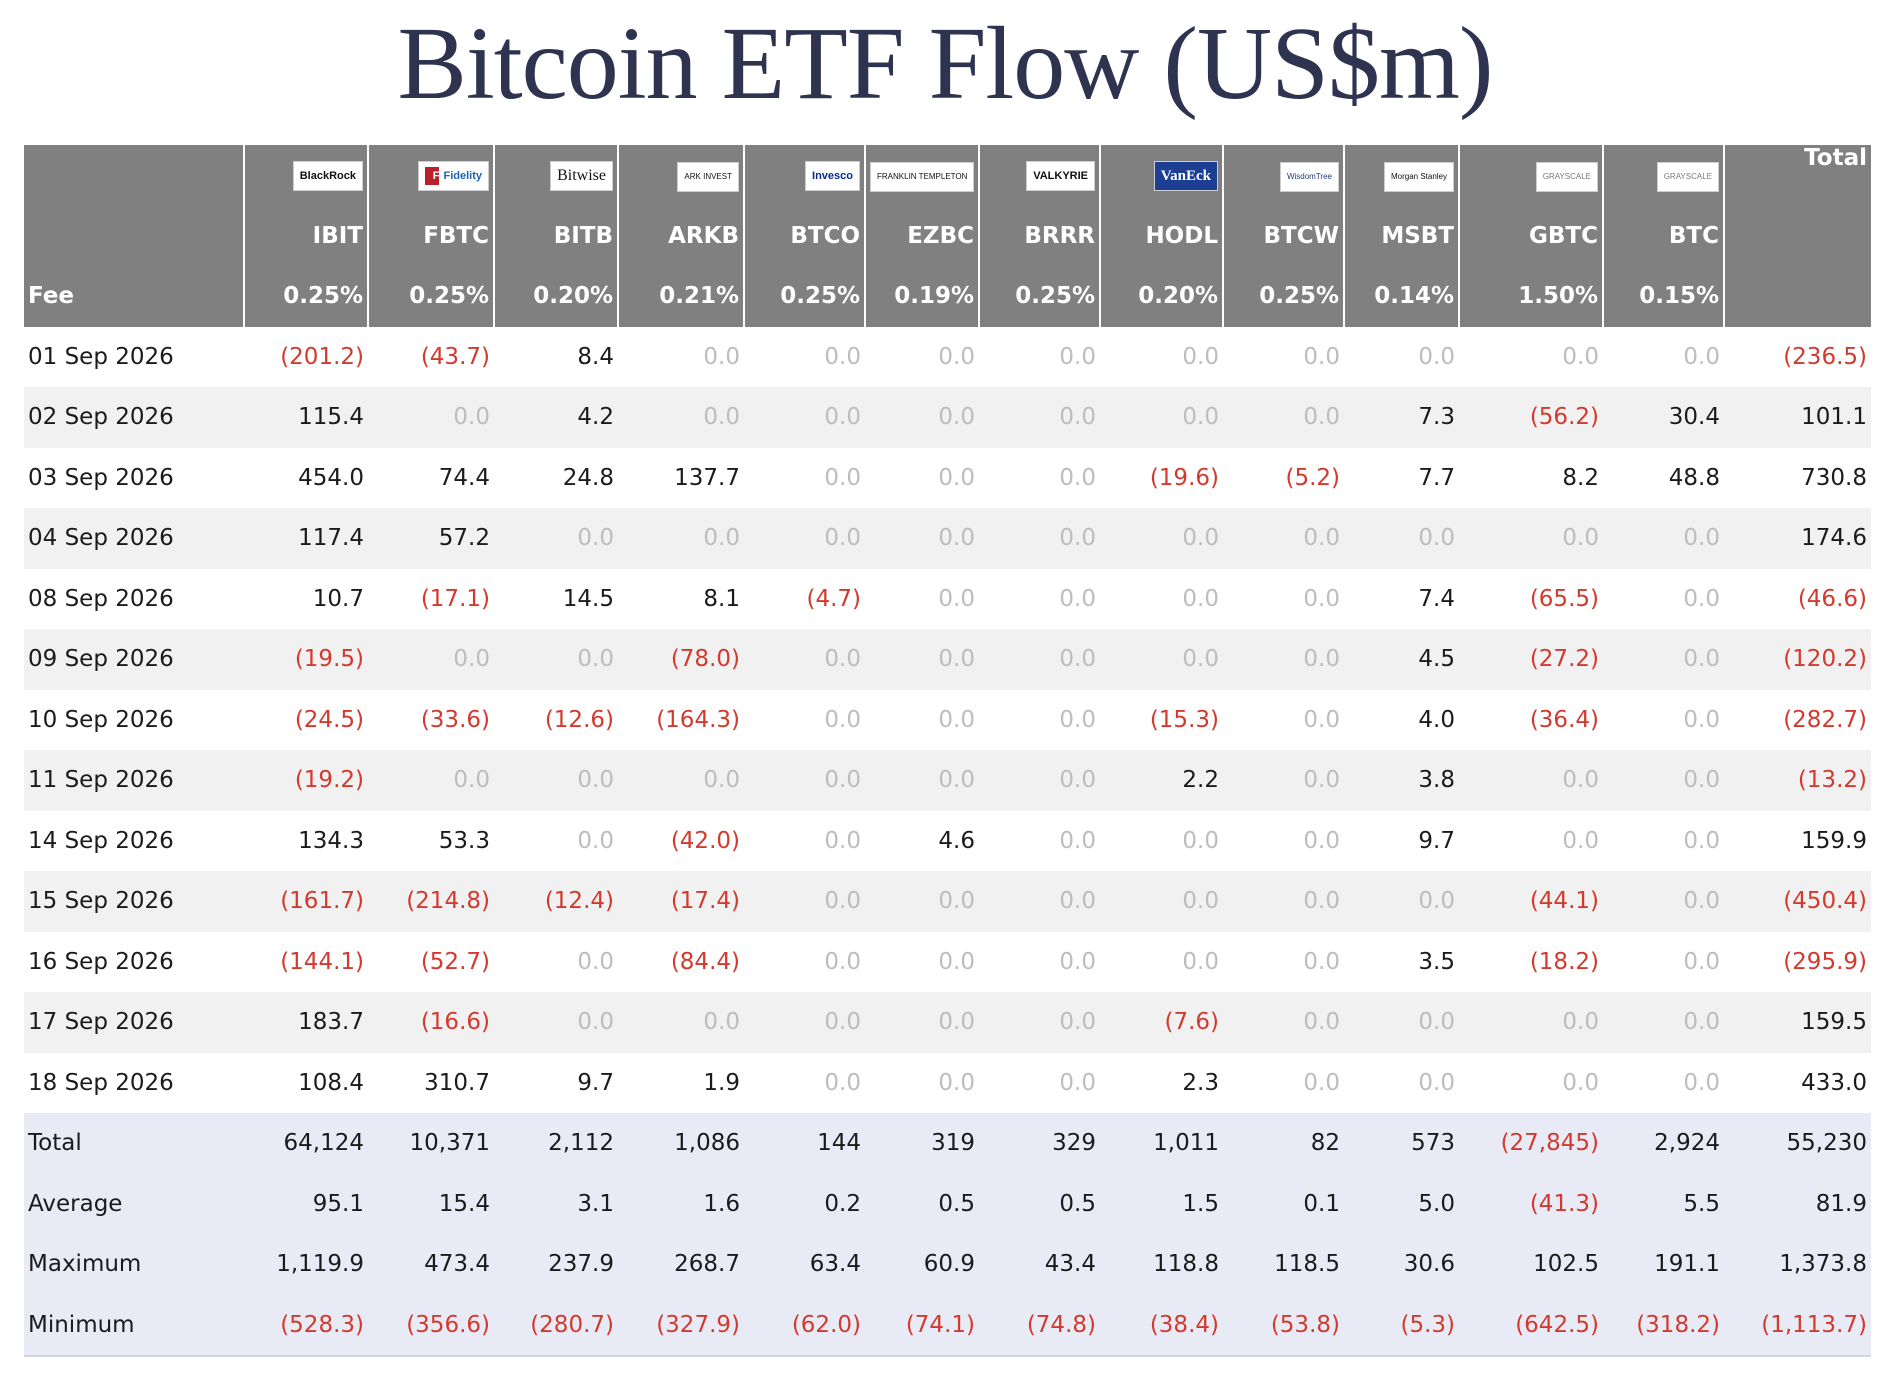  Describe the element at coordinates (1309, 176) in the screenshot. I see `wisdomtree-logo: WisdomTree` at that location.